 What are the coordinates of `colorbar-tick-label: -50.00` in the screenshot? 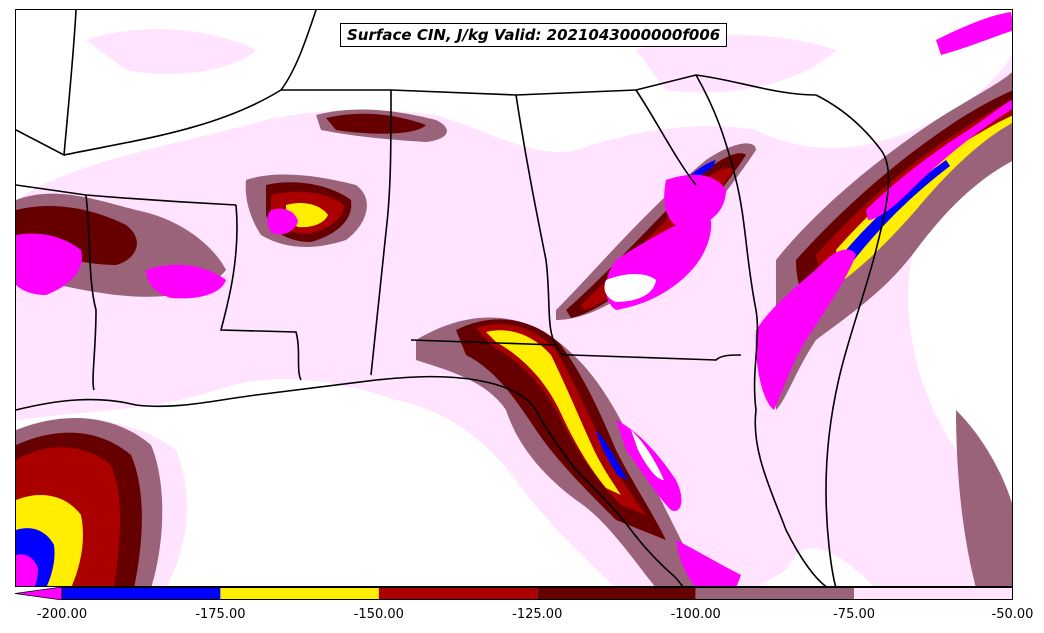 It's located at (1012, 614).